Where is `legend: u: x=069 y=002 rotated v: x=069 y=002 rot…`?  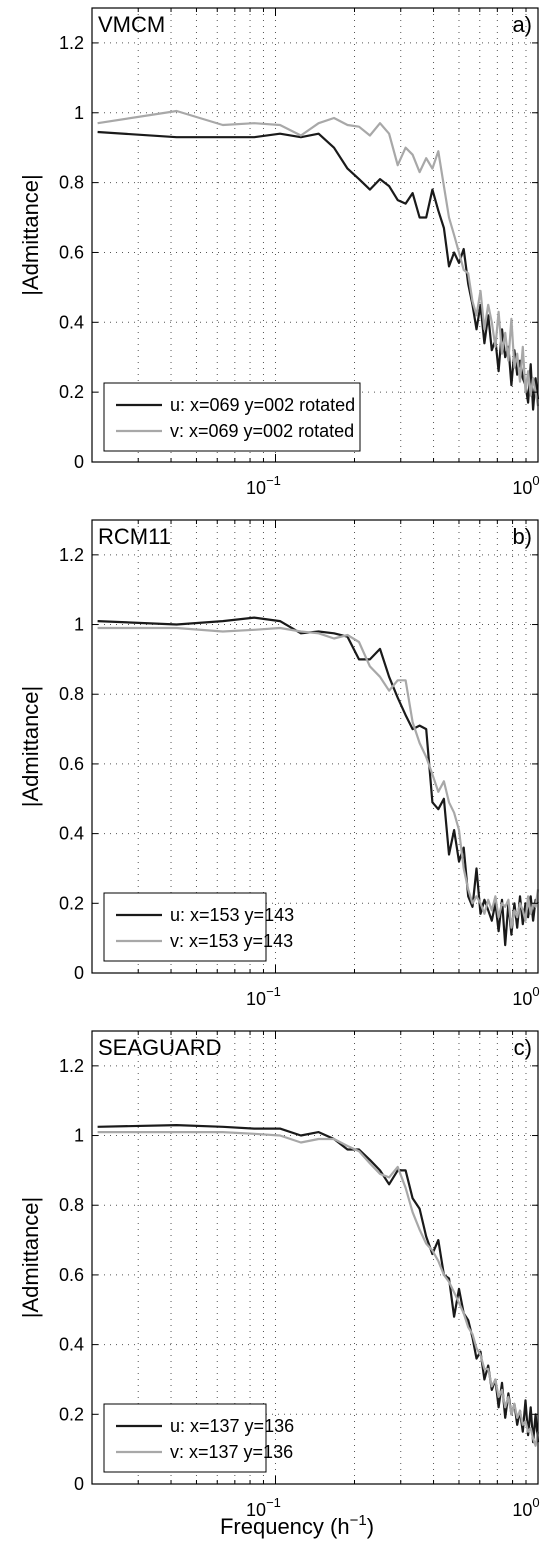
legend: u: x=069 y=002 rotated v: x=069 y=002 rot… is located at coordinates (232, 417).